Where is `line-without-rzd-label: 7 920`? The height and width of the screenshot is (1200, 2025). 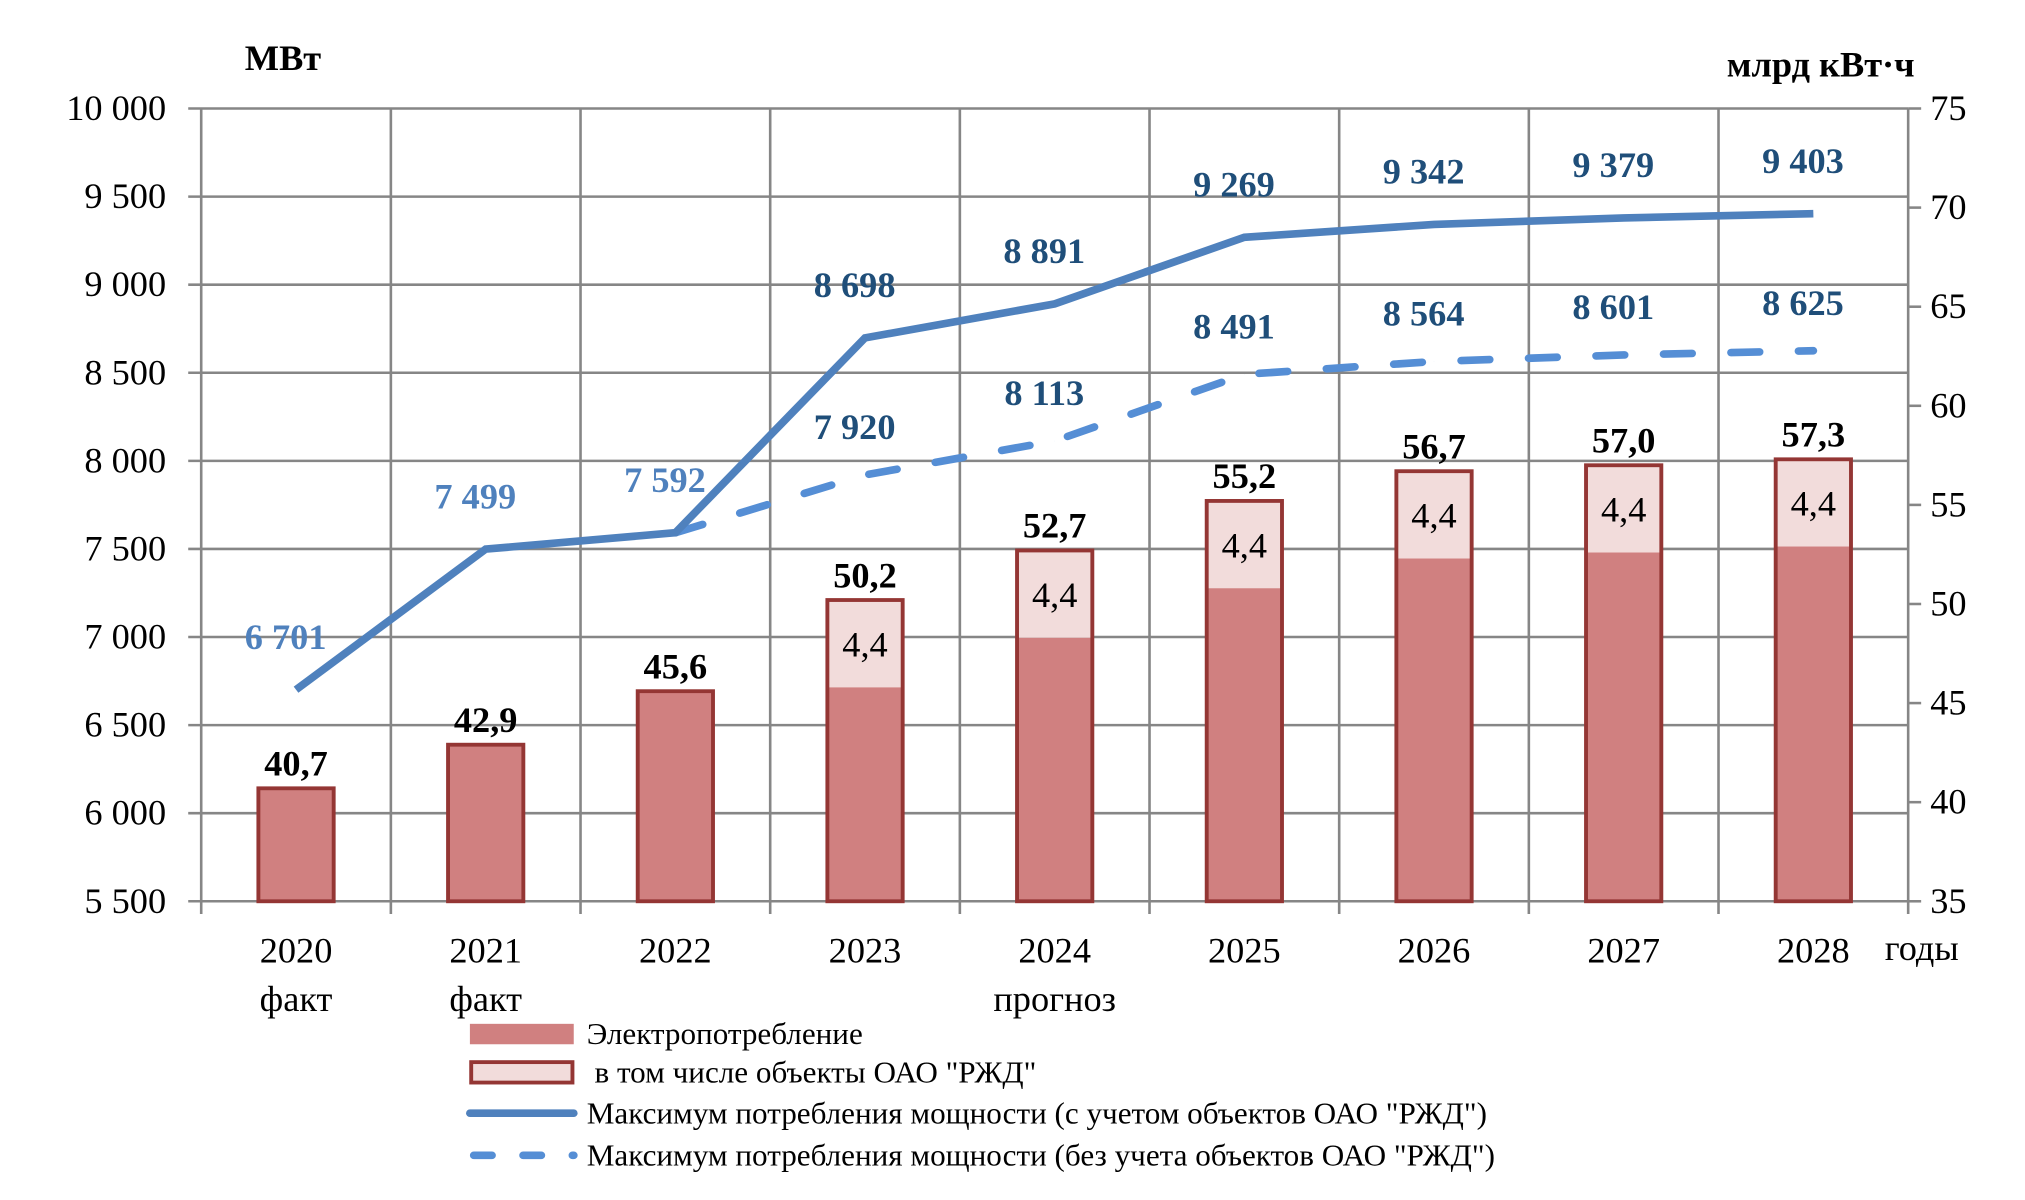
line-without-rzd-label: 7 920 is located at coordinates (855, 427).